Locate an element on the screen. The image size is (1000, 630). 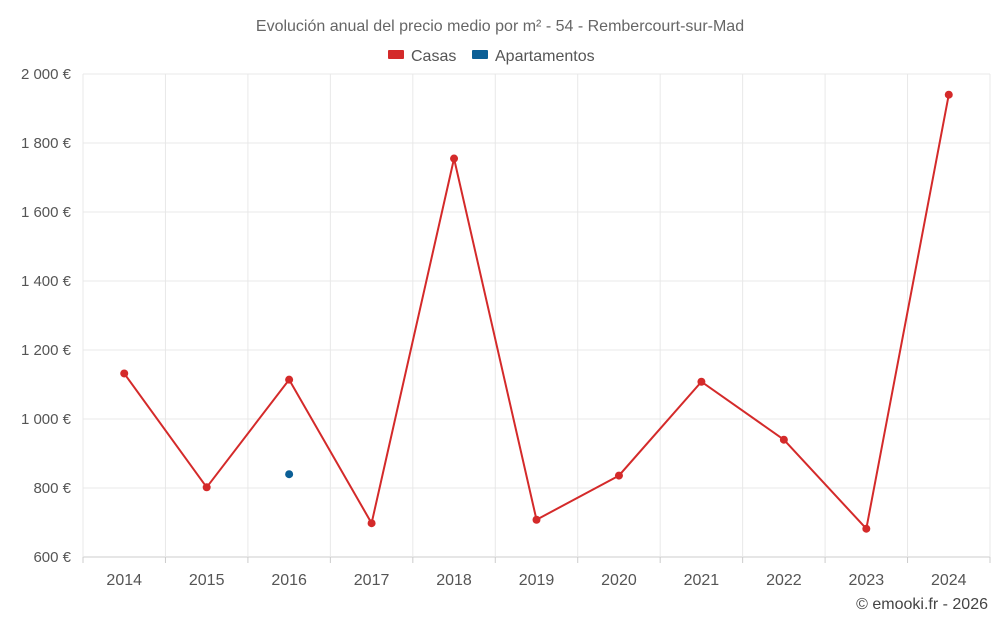
data-point-casas-2020 is located at coordinates (618, 475).